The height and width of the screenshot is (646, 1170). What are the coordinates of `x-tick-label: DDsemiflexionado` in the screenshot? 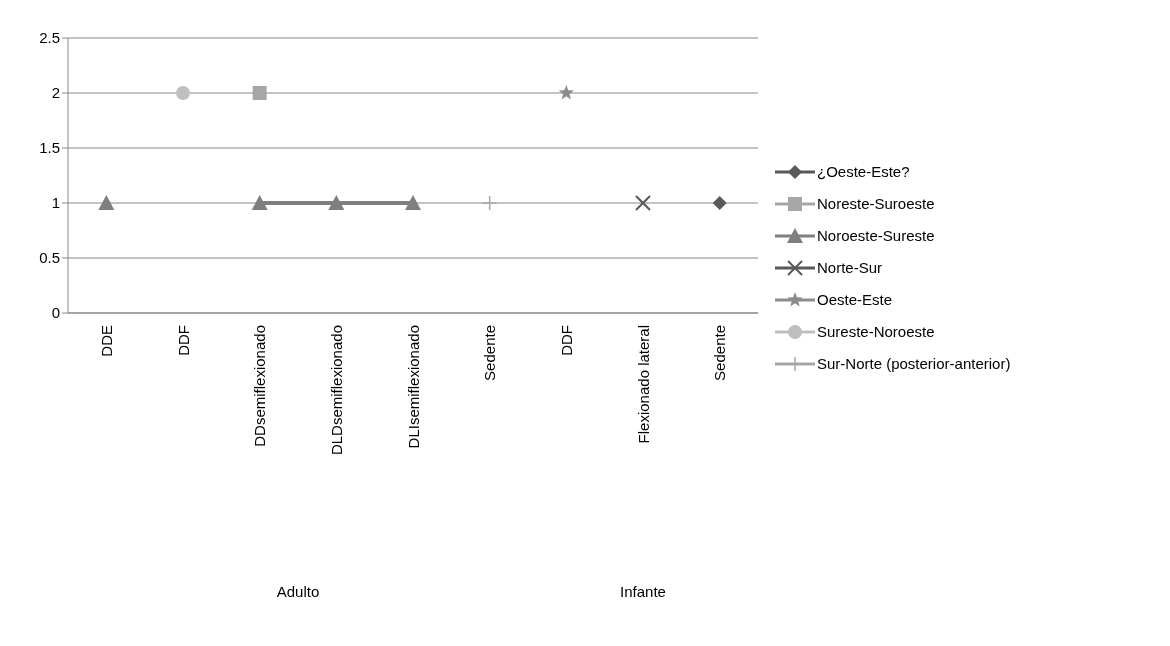 It's located at (260, 386).